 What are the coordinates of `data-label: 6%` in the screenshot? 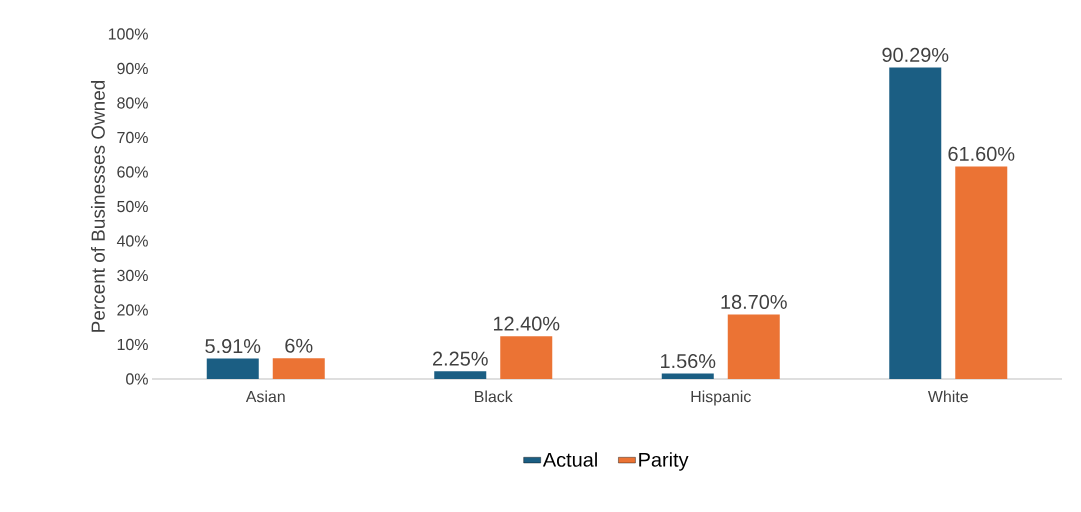 It's located at (299, 345).